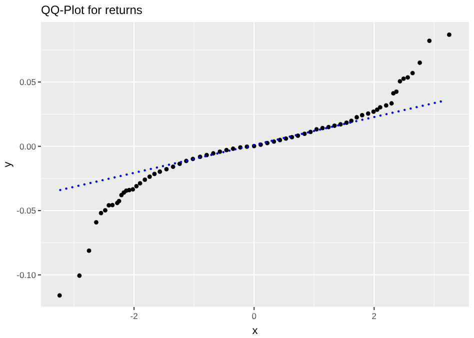 Image resolution: width=474 pixels, height=338 pixels. Describe the element at coordinates (255, 331) in the screenshot. I see `x-axis-title: x` at that location.